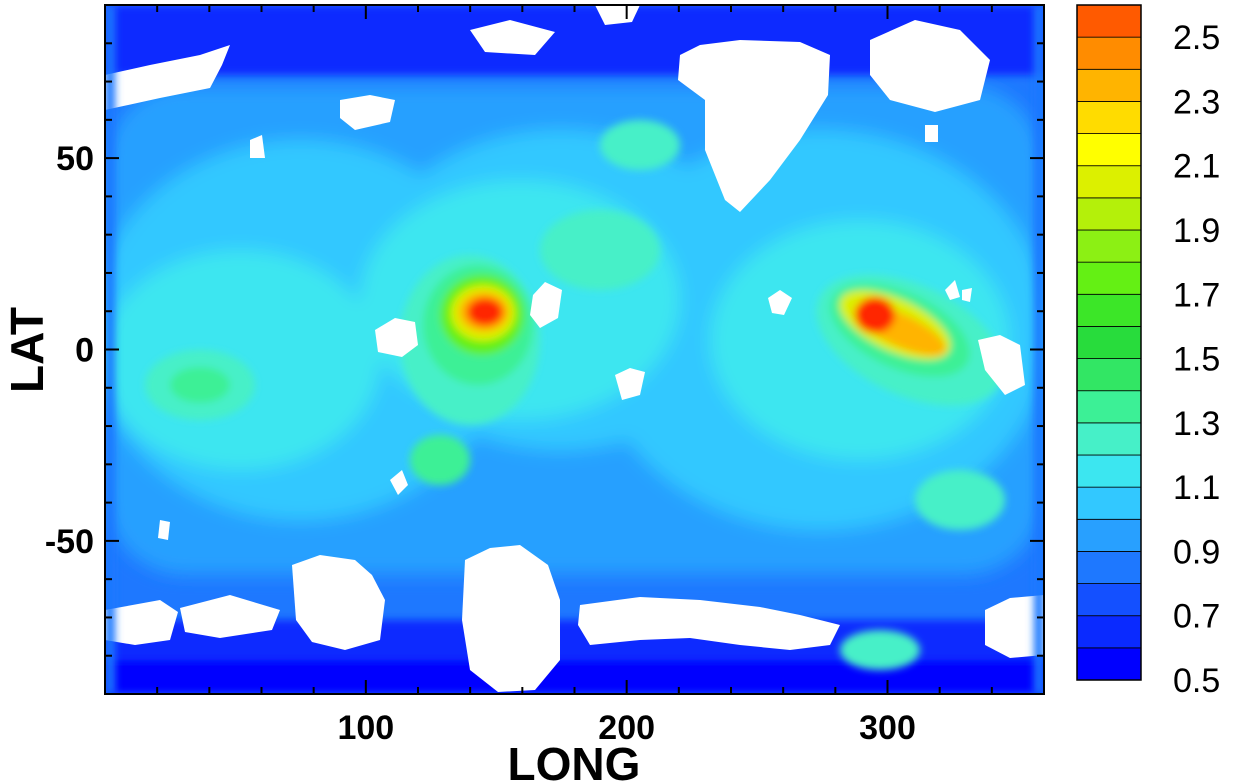 The height and width of the screenshot is (783, 1237). What do you see at coordinates (1196, 231) in the screenshot?
I see `colorbar-label: 1.9` at bounding box center [1196, 231].